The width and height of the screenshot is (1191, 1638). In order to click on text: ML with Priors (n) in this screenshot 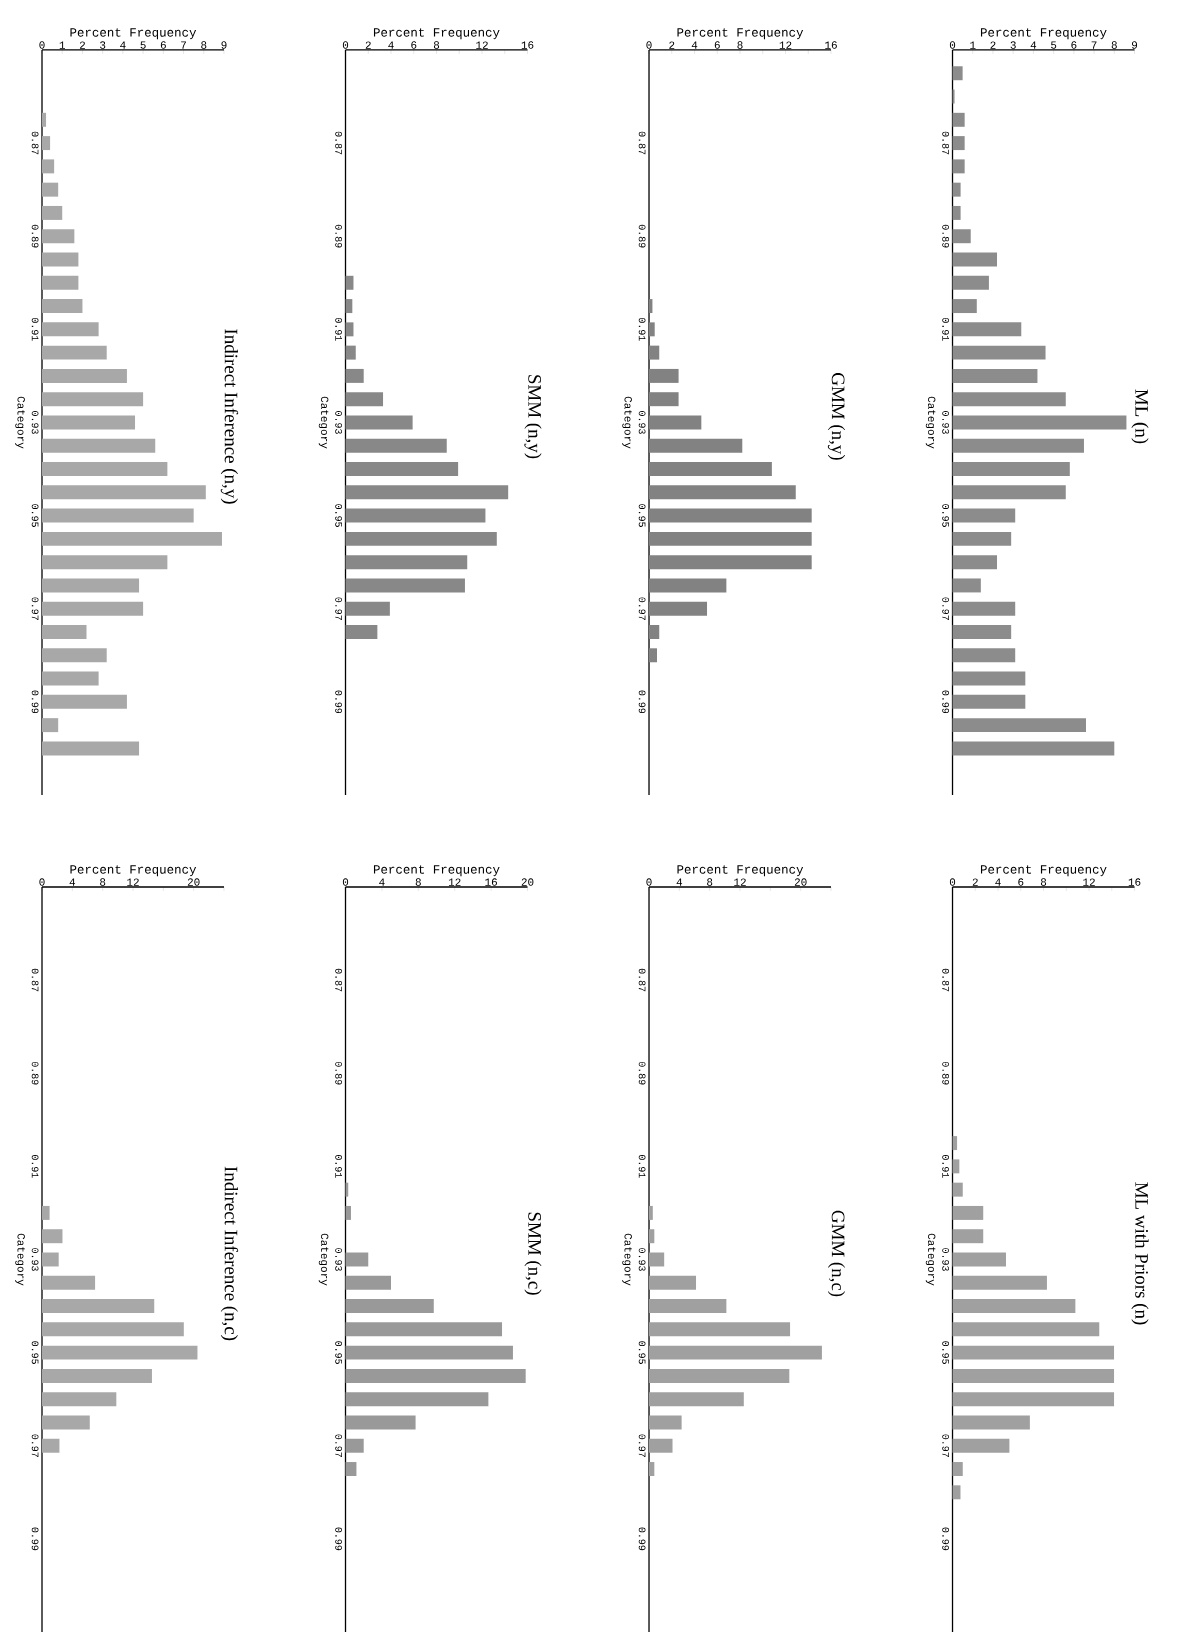, I will do `click(1140, 1253)`.